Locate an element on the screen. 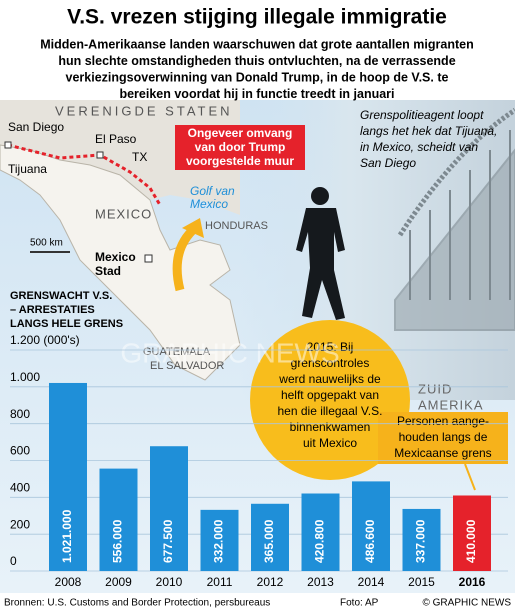 The height and width of the screenshot is (613, 515). x-tick-label: 2010 is located at coordinates (169, 582).